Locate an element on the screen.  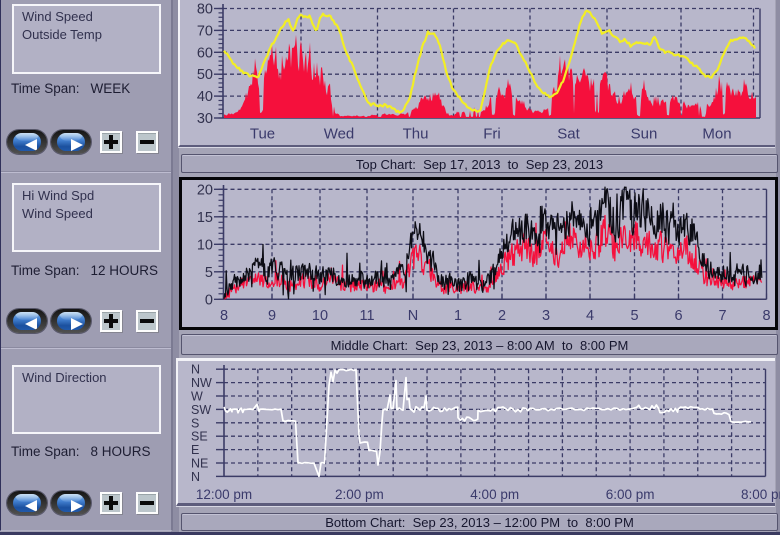
svg-text: NE is located at coordinates (199, 464).